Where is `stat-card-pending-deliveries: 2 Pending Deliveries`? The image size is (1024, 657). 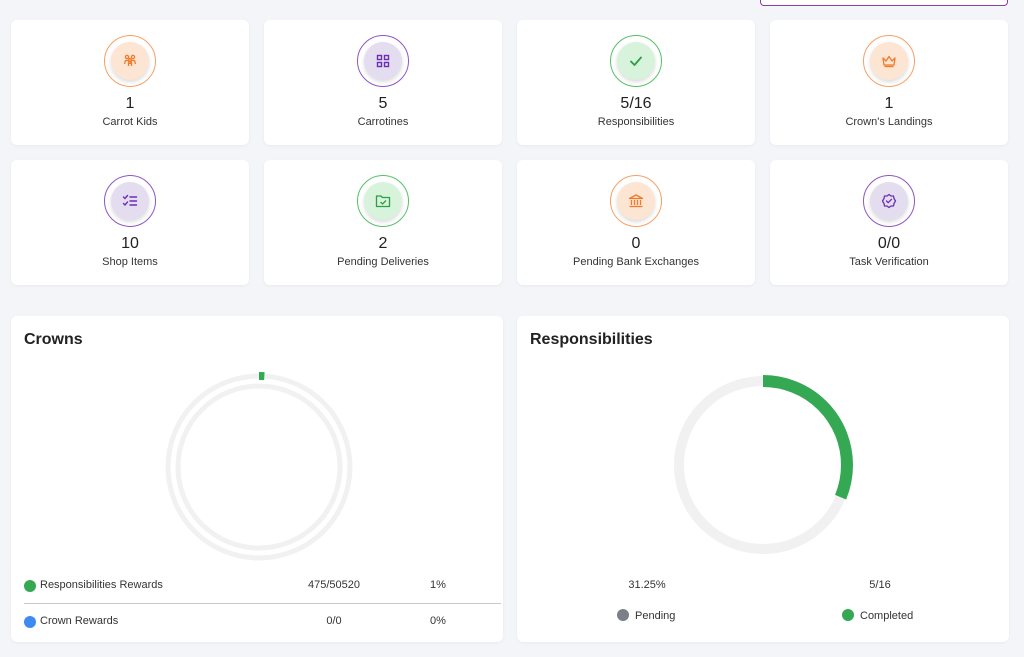 stat-card-pending-deliveries: 2 Pending Deliveries is located at coordinates (383, 222).